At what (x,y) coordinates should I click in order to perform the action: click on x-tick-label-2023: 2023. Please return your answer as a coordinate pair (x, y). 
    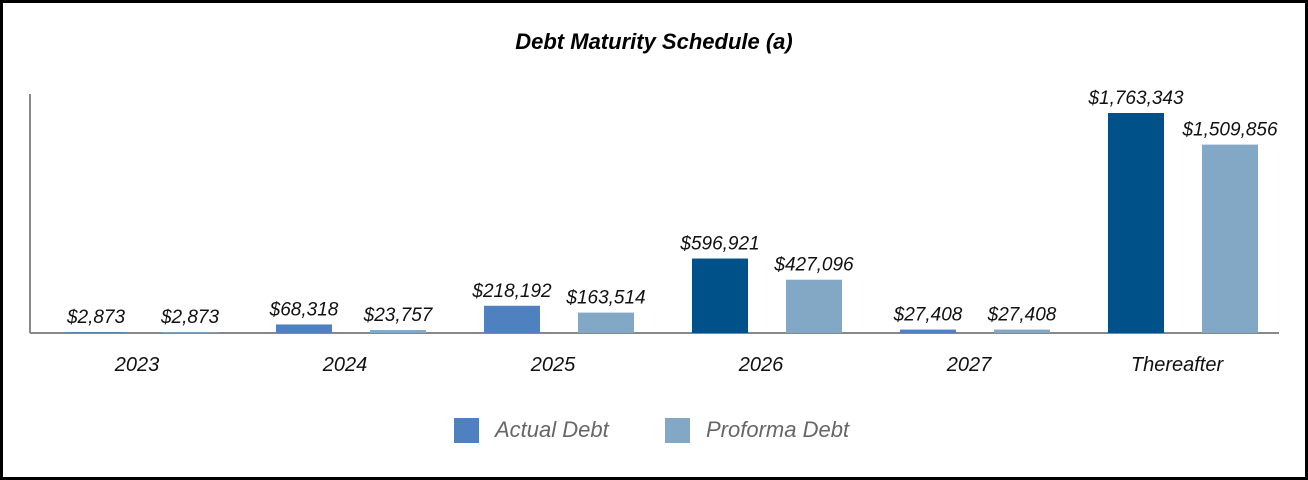
    Looking at the image, I should click on (137, 365).